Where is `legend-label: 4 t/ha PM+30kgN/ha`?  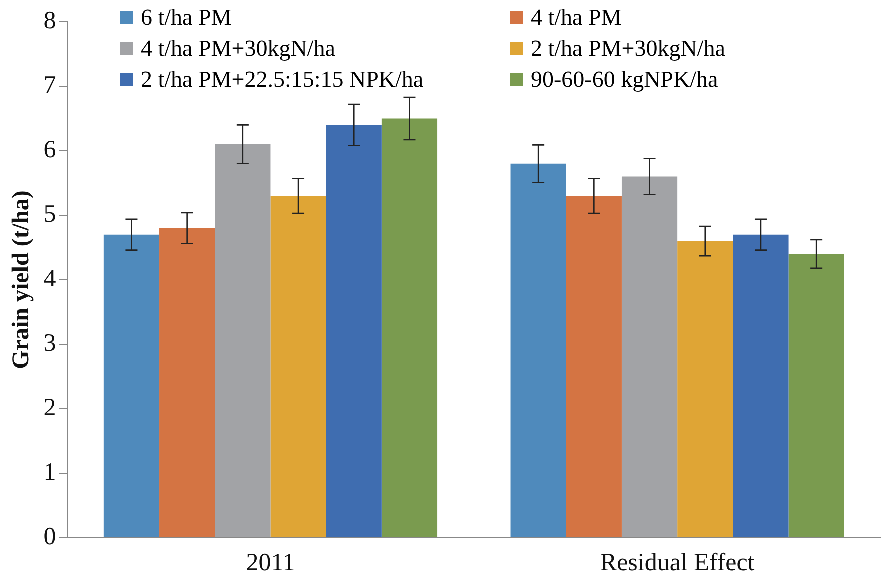 legend-label: 4 t/ha PM+30kgN/ha is located at coordinates (238, 49).